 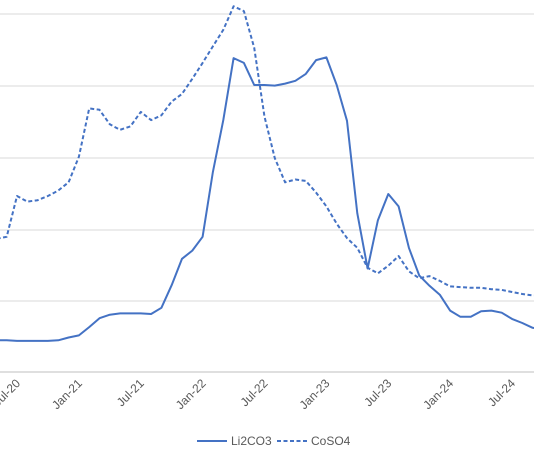 What do you see at coordinates (67, 394) in the screenshot?
I see `x-tick-label-1: Jan-21` at bounding box center [67, 394].